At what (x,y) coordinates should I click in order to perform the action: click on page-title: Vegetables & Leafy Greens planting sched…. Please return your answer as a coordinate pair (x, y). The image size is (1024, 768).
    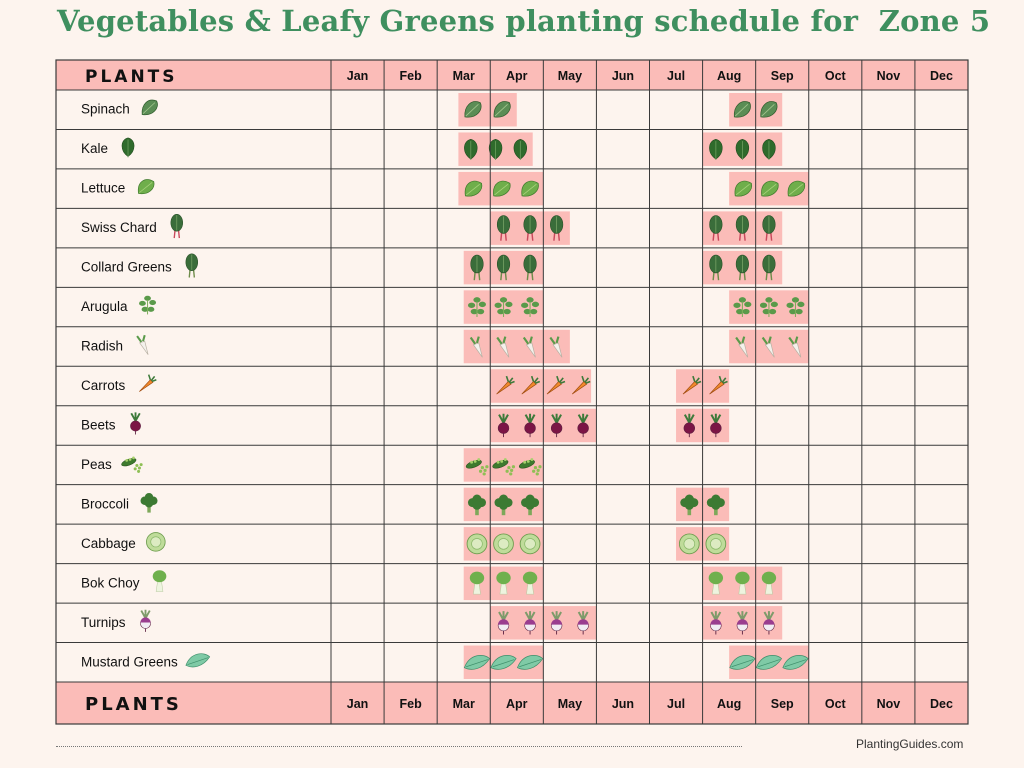
    Looking at the image, I should click on (524, 21).